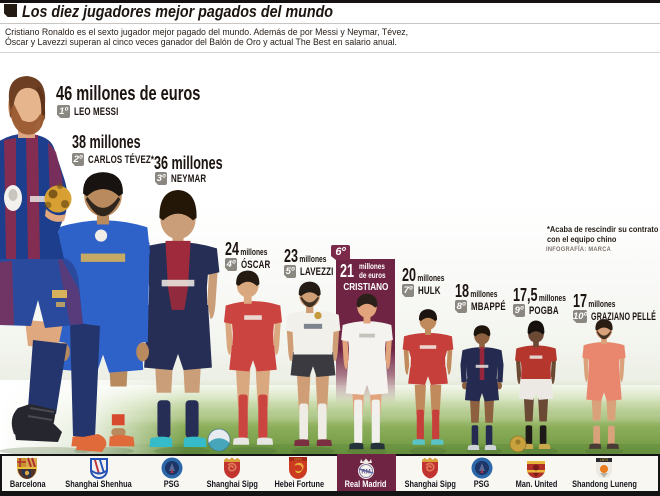  Describe the element at coordinates (298, 459) in the screenshot. I see `svg-text: CFFC` at that location.